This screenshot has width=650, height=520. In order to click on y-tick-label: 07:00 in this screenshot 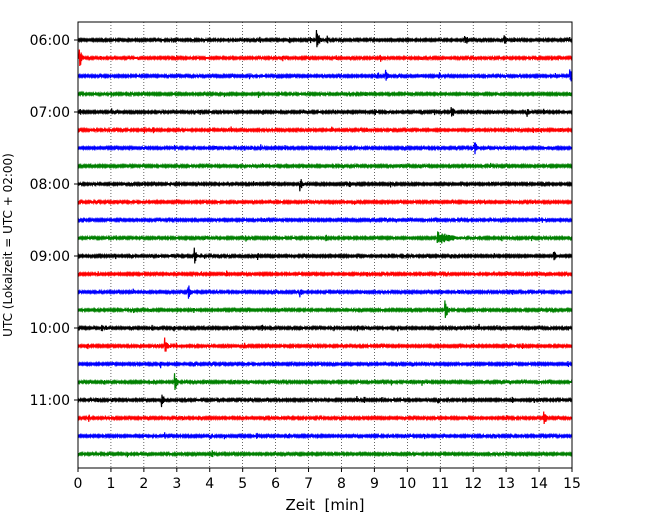, I will do `click(50, 113)`.